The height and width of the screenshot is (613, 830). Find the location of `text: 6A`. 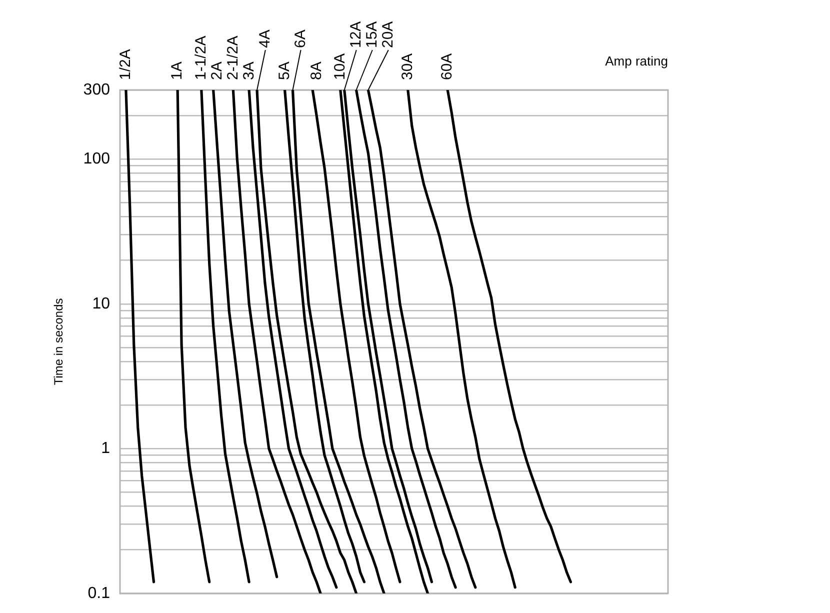

text: 6A is located at coordinates (300, 39).